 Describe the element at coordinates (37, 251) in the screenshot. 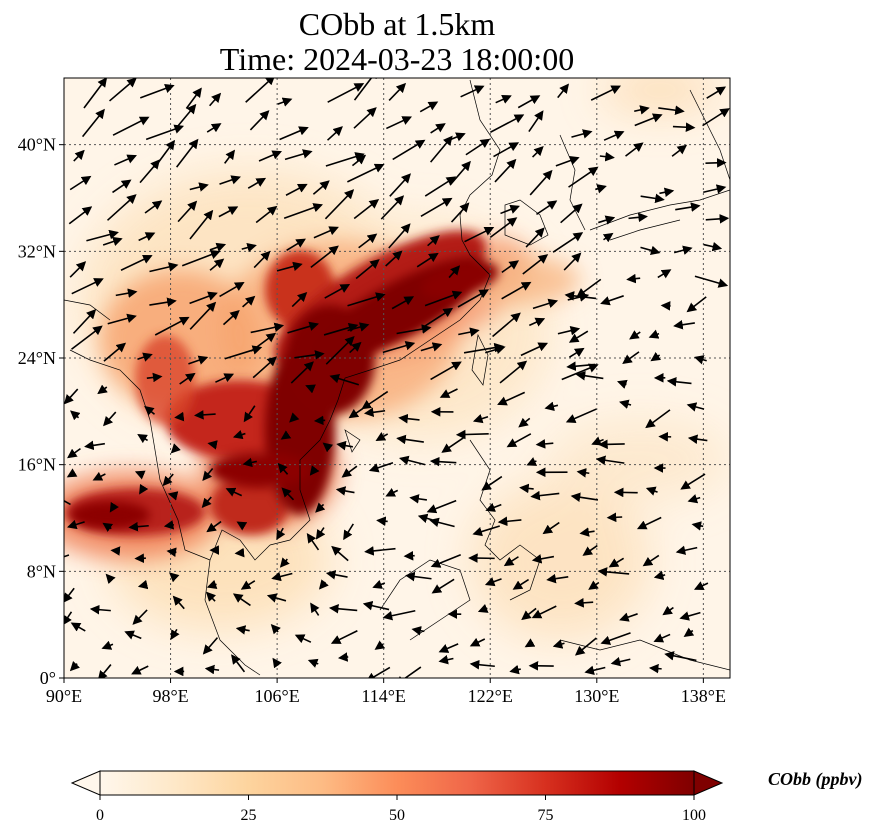

I see `latitude-tick-label: 32°N` at that location.